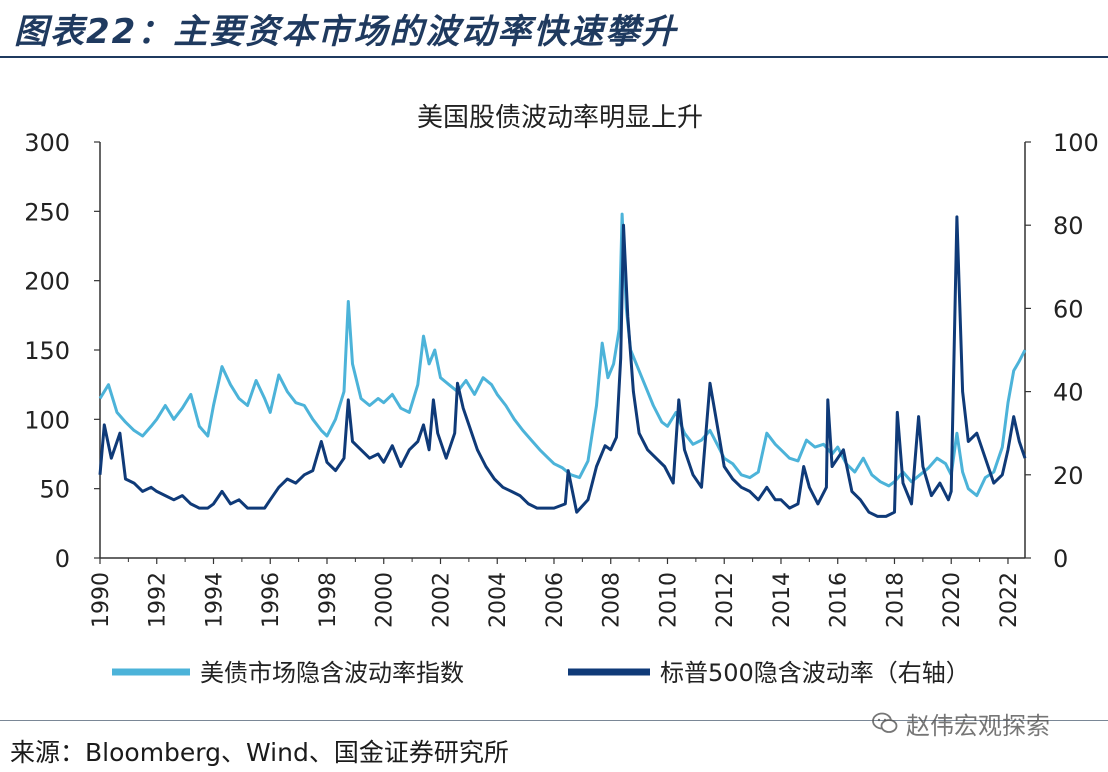 The width and height of the screenshot is (1108, 772). What do you see at coordinates (541, 673) in the screenshot?
I see `chart-legend: 美债市场隐含波动率指数 标普500隐含波动率（右轴）` at bounding box center [541, 673].